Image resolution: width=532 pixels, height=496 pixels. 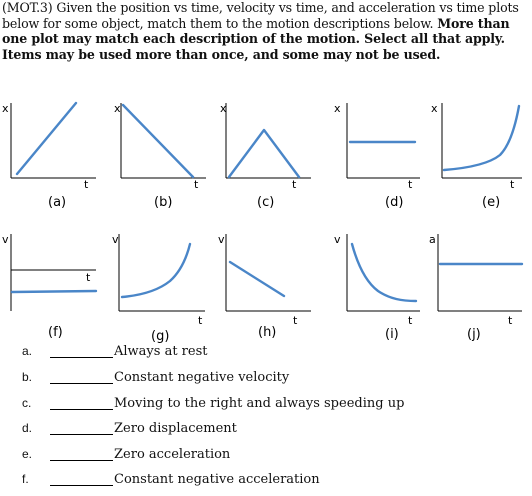 What do you see at coordinates (117, 108) in the screenshot?
I see `graph-b-y-label: x` at bounding box center [117, 108].